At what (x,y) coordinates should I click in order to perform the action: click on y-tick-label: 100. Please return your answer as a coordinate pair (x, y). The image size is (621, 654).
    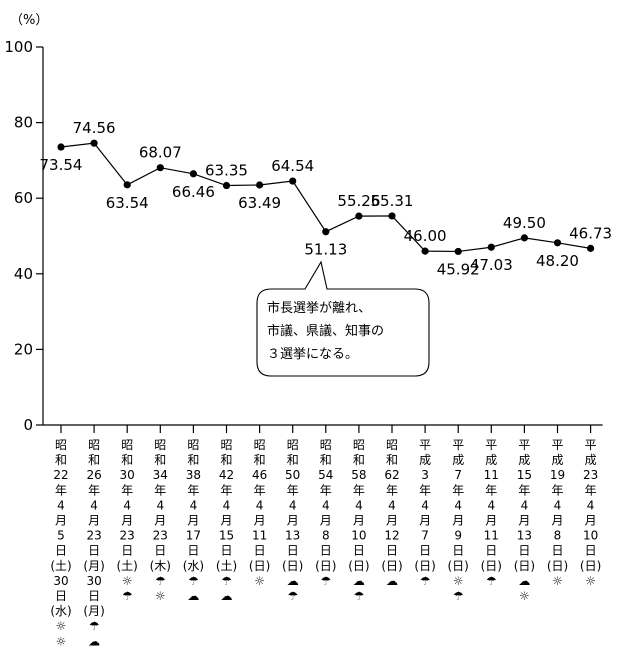
    Looking at the image, I should click on (18, 47).